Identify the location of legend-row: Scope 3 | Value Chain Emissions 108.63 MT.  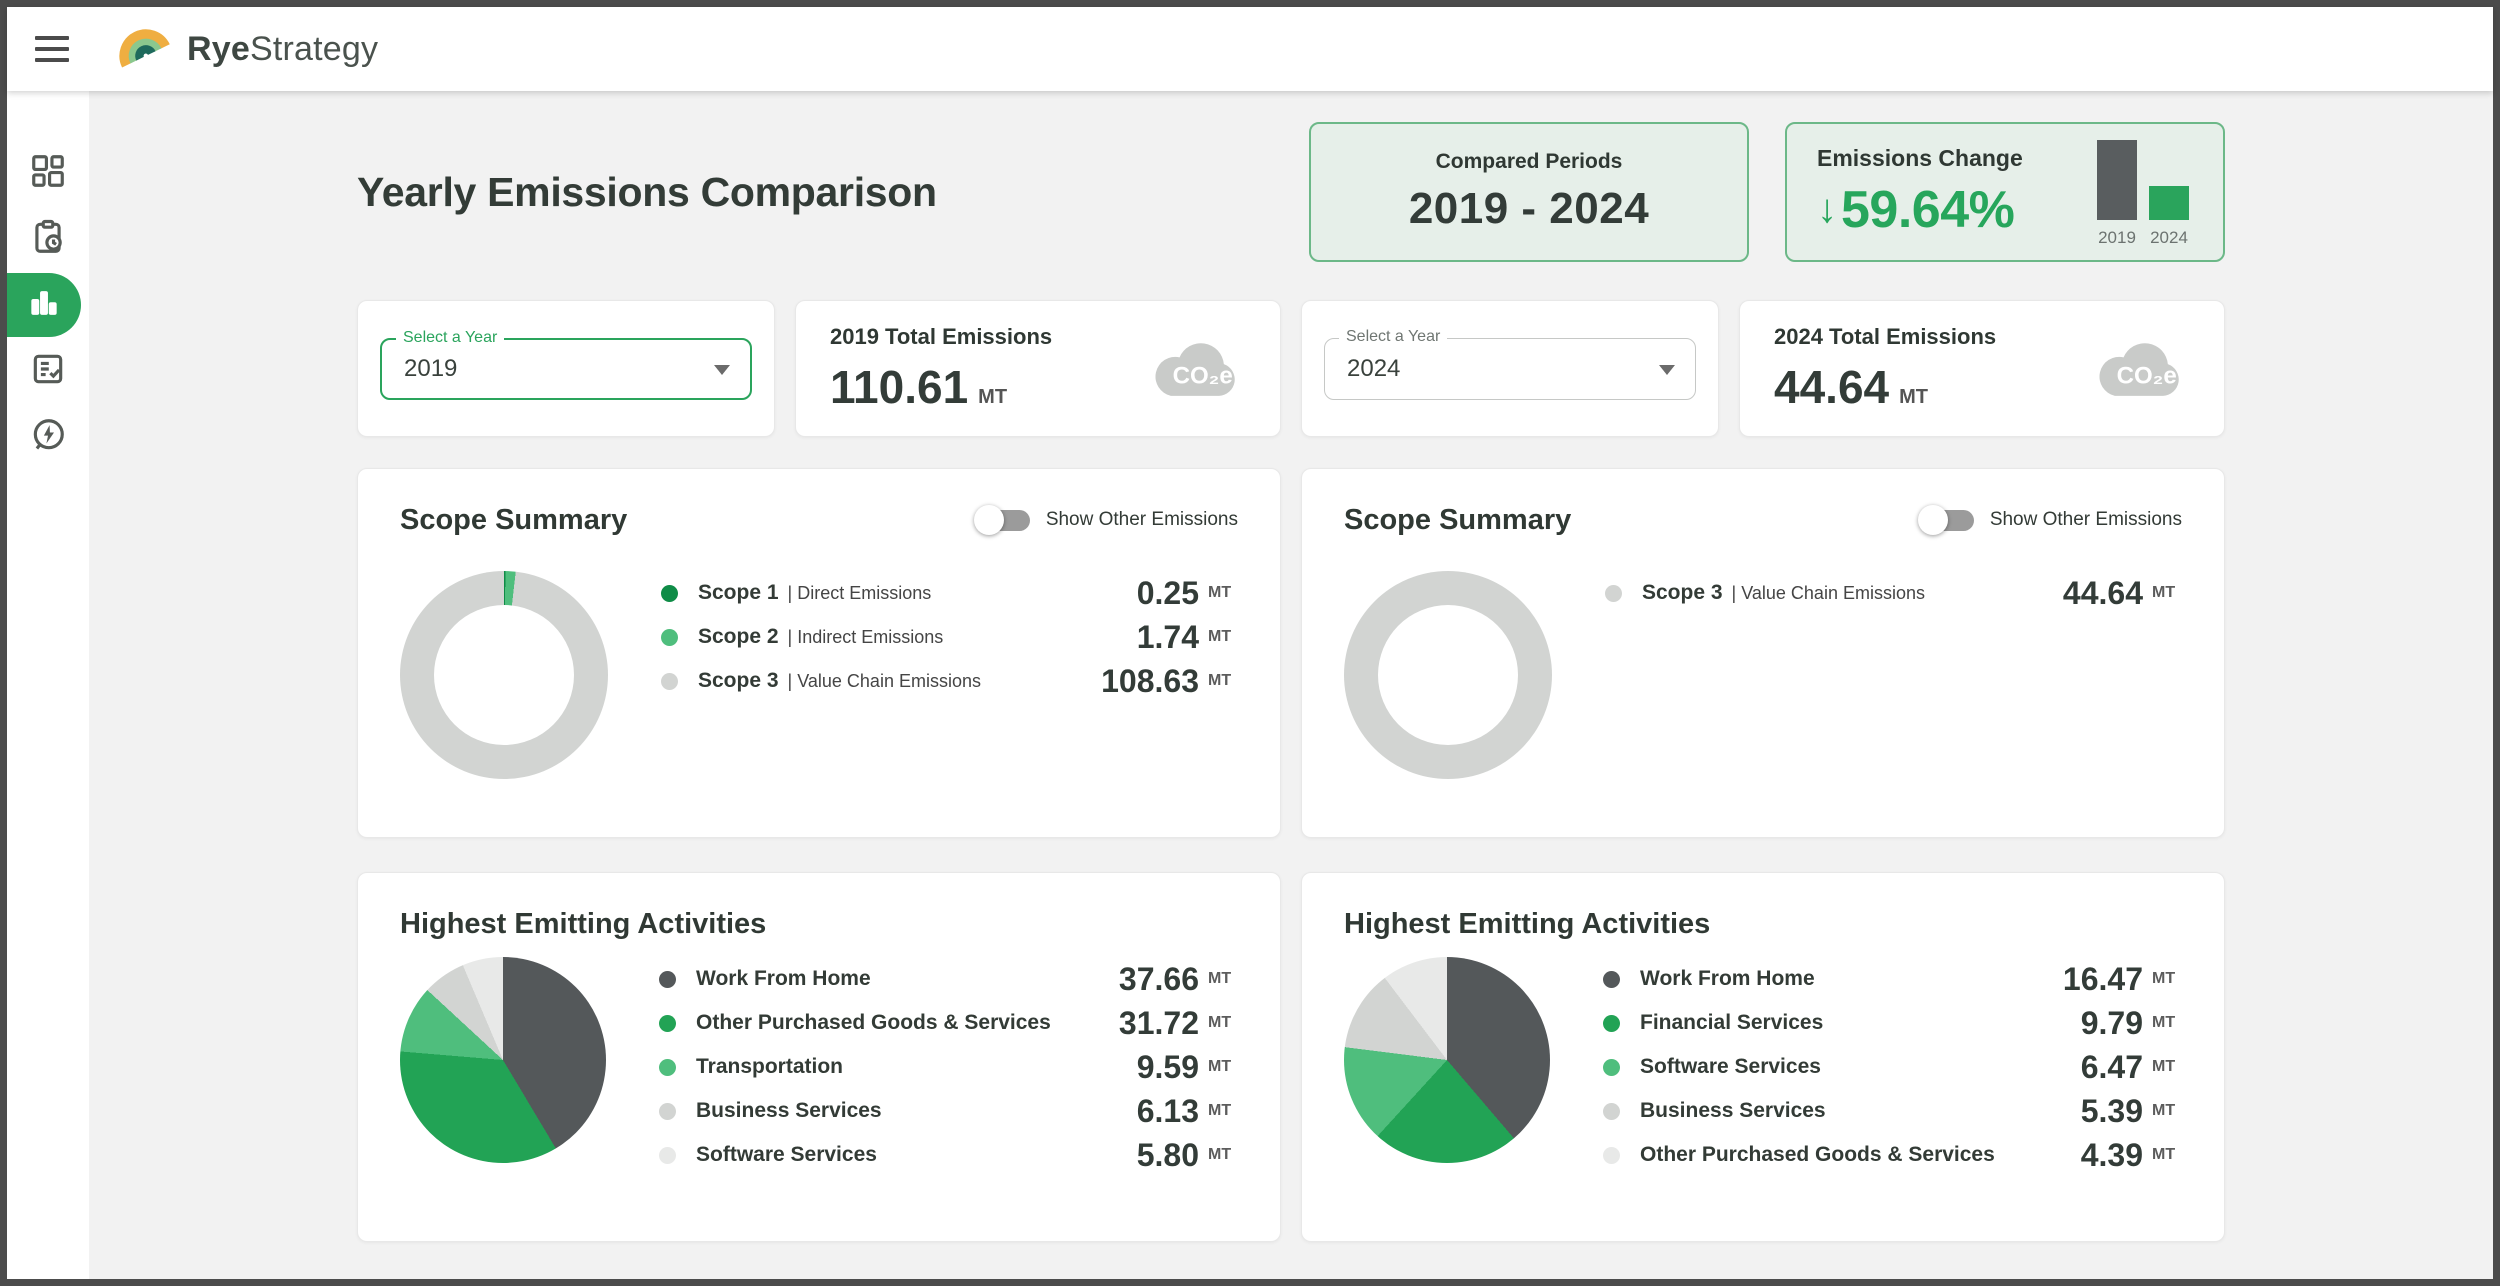
(949, 681).